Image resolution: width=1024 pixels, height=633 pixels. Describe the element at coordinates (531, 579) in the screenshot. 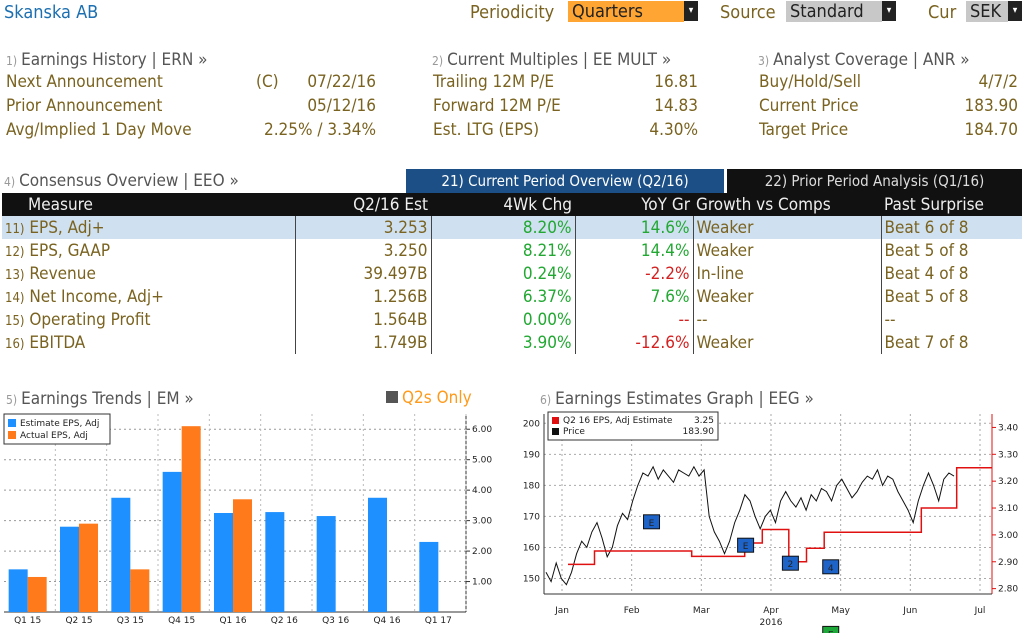

I see `y-tick-label: 150` at that location.